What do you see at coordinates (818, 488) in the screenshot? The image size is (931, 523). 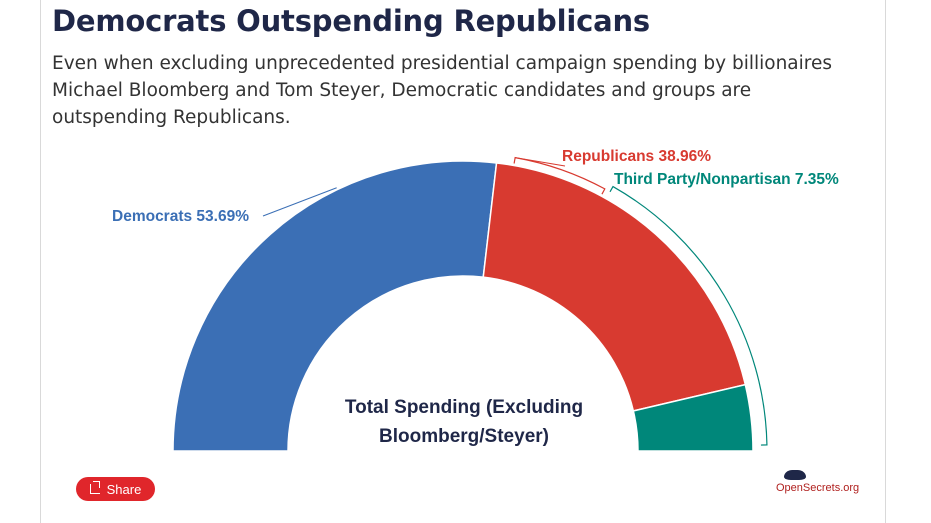 I see `logo-text: OpenSecrets.org` at bounding box center [818, 488].